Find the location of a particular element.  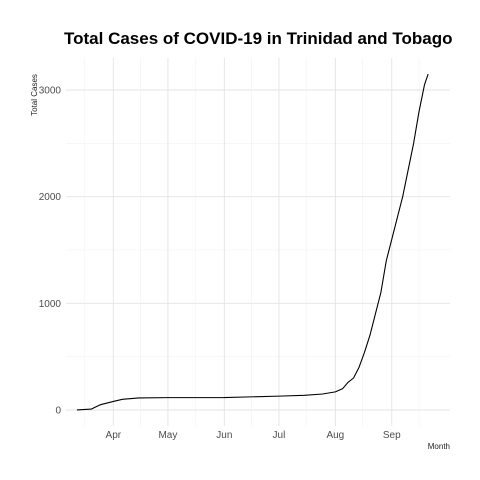

x-tick-label: May is located at coordinates (167, 435).